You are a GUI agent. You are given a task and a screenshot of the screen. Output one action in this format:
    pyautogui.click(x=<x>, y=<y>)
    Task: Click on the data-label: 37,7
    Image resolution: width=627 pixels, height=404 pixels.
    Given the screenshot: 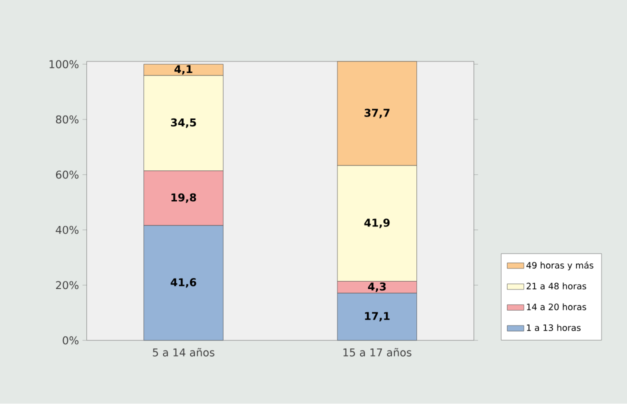 What is the action you would take?
    pyautogui.click(x=377, y=113)
    